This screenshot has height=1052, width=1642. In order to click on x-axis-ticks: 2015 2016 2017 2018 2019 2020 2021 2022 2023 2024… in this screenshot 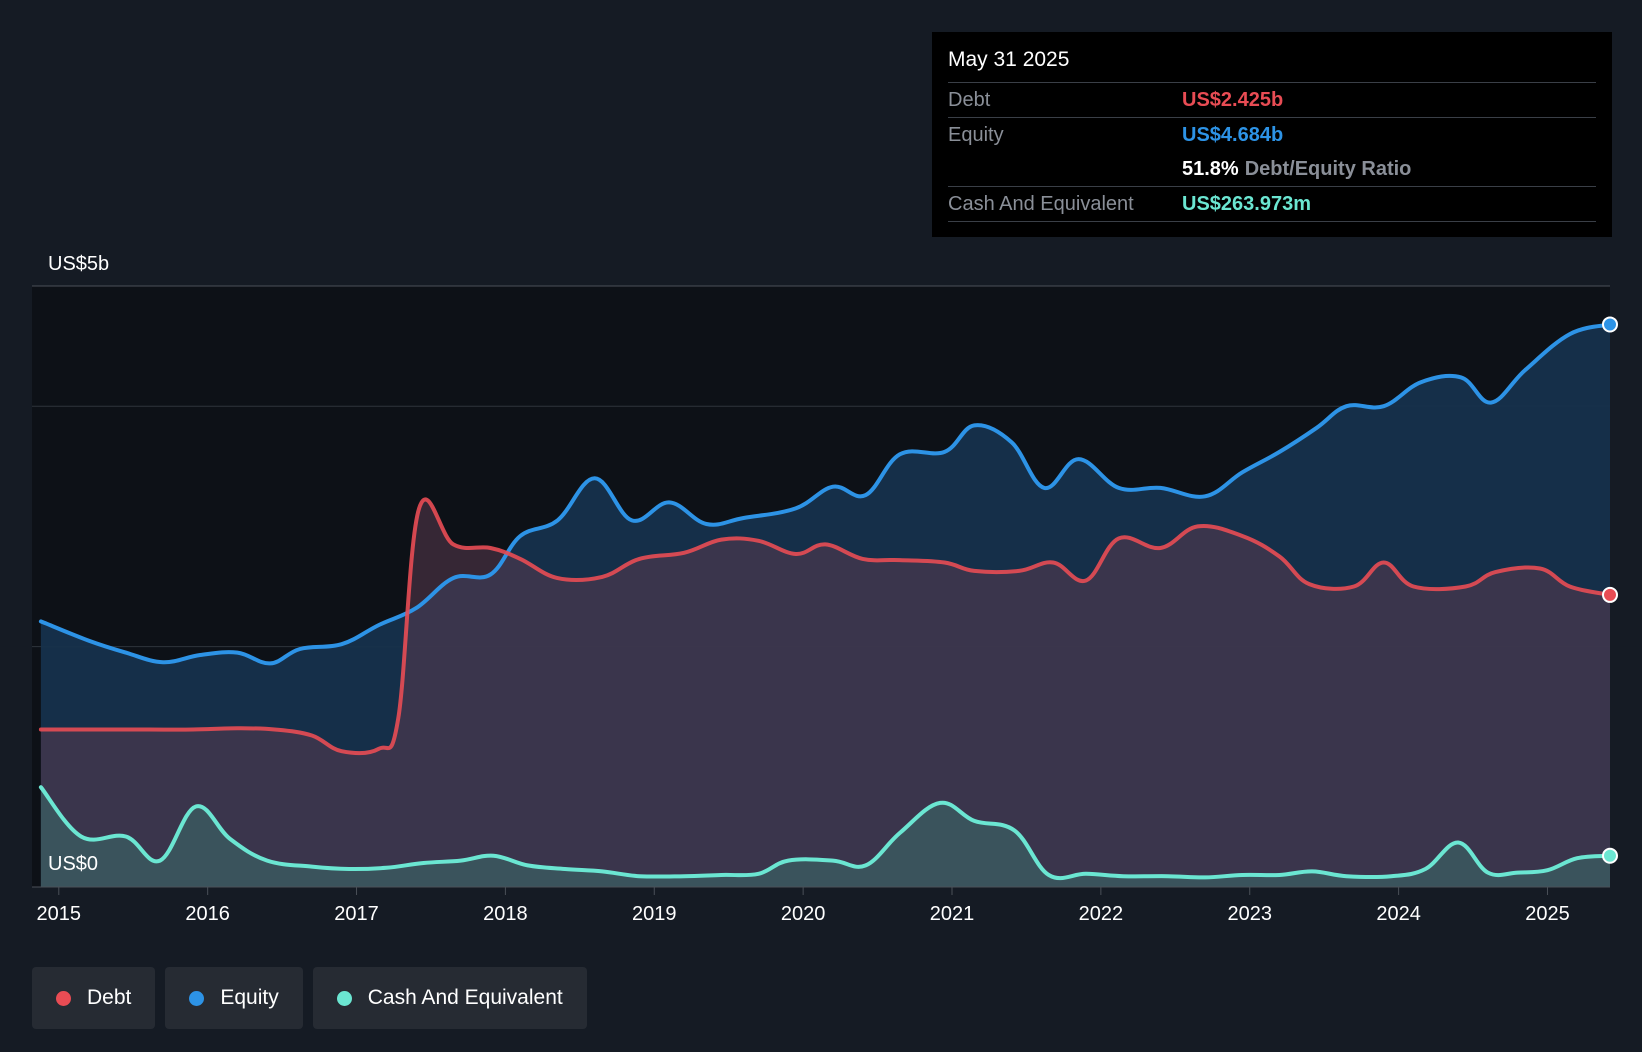, I will do `click(821, 905)`.